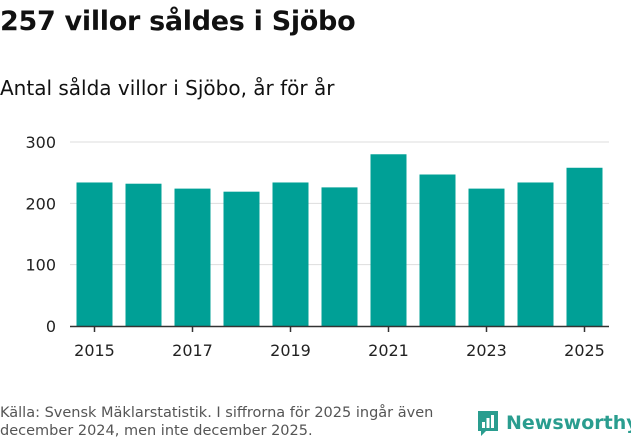  Describe the element at coordinates (388, 350) in the screenshot. I see `x-tick-label: 2021` at that location.